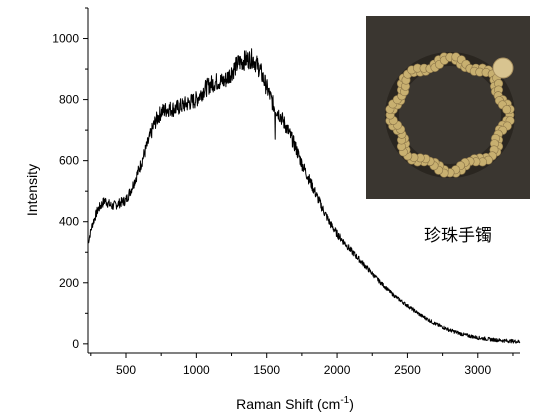 The width and height of the screenshot is (536, 414). I want to click on y-tick-label: 400, so click(69, 222).